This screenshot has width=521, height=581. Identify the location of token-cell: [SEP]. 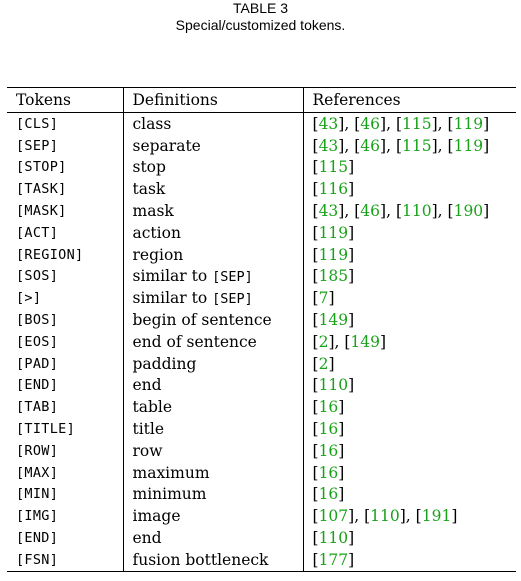
(37, 145).